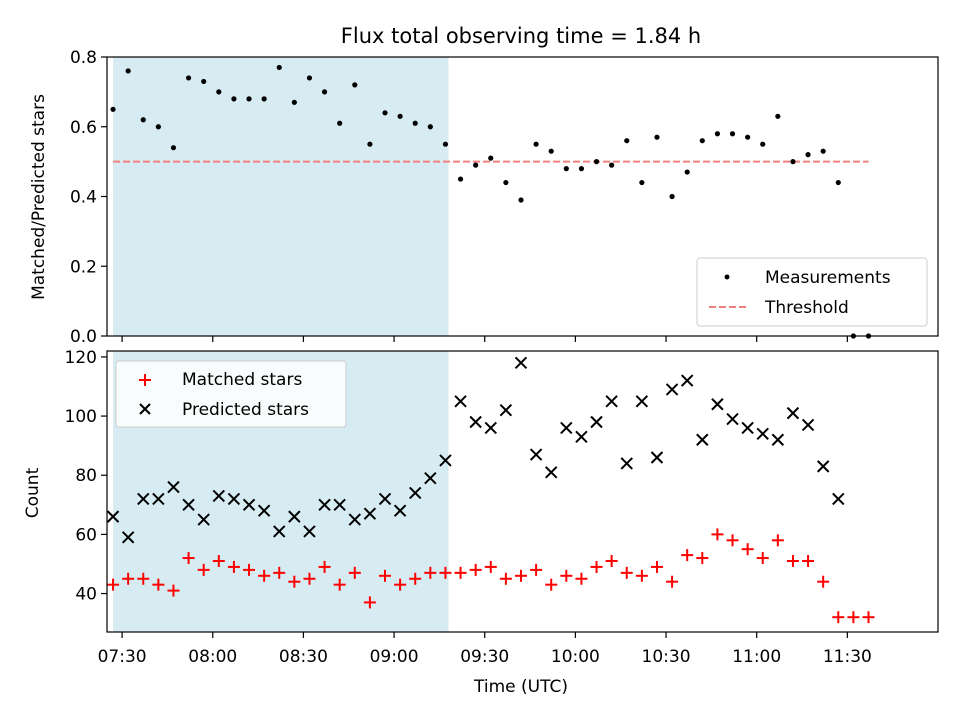 The image size is (960, 720). Describe the element at coordinates (145, 380) in the screenshot. I see `legend-matched-marker` at that location.